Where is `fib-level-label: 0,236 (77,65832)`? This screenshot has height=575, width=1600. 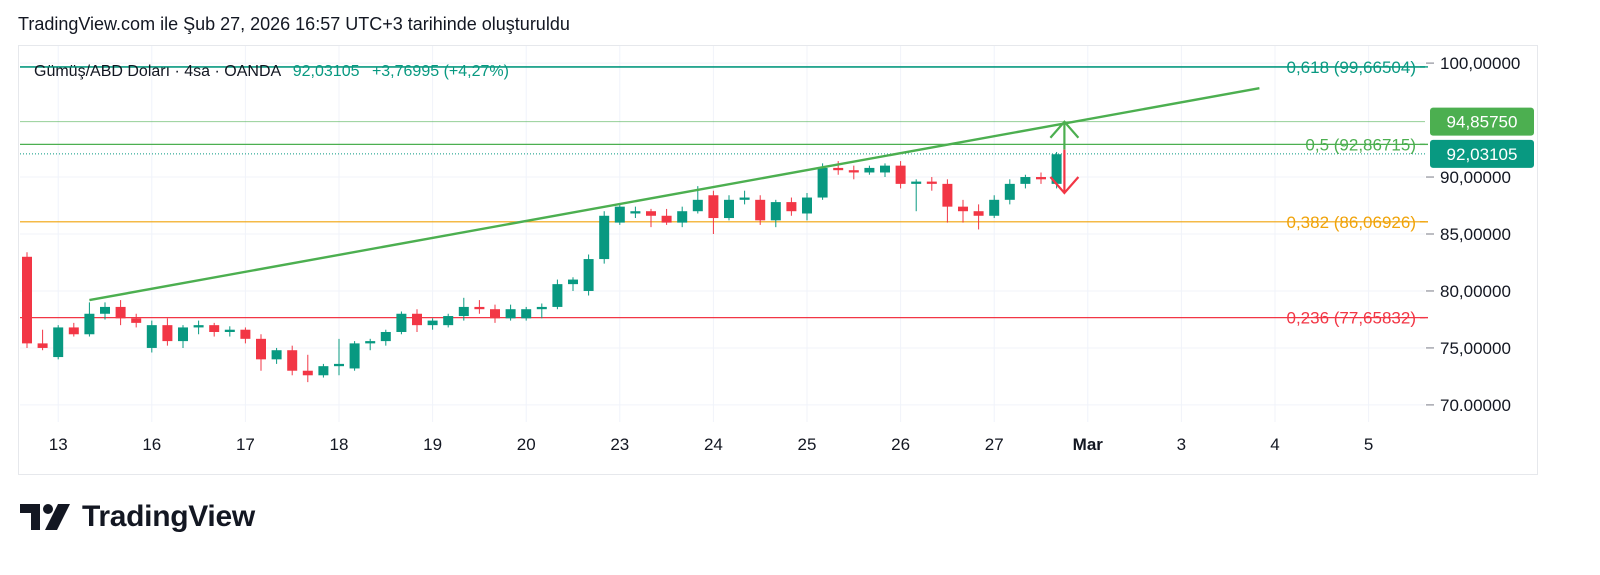 fib-level-label: 0,236 (77,65832) is located at coordinates (1352, 318).